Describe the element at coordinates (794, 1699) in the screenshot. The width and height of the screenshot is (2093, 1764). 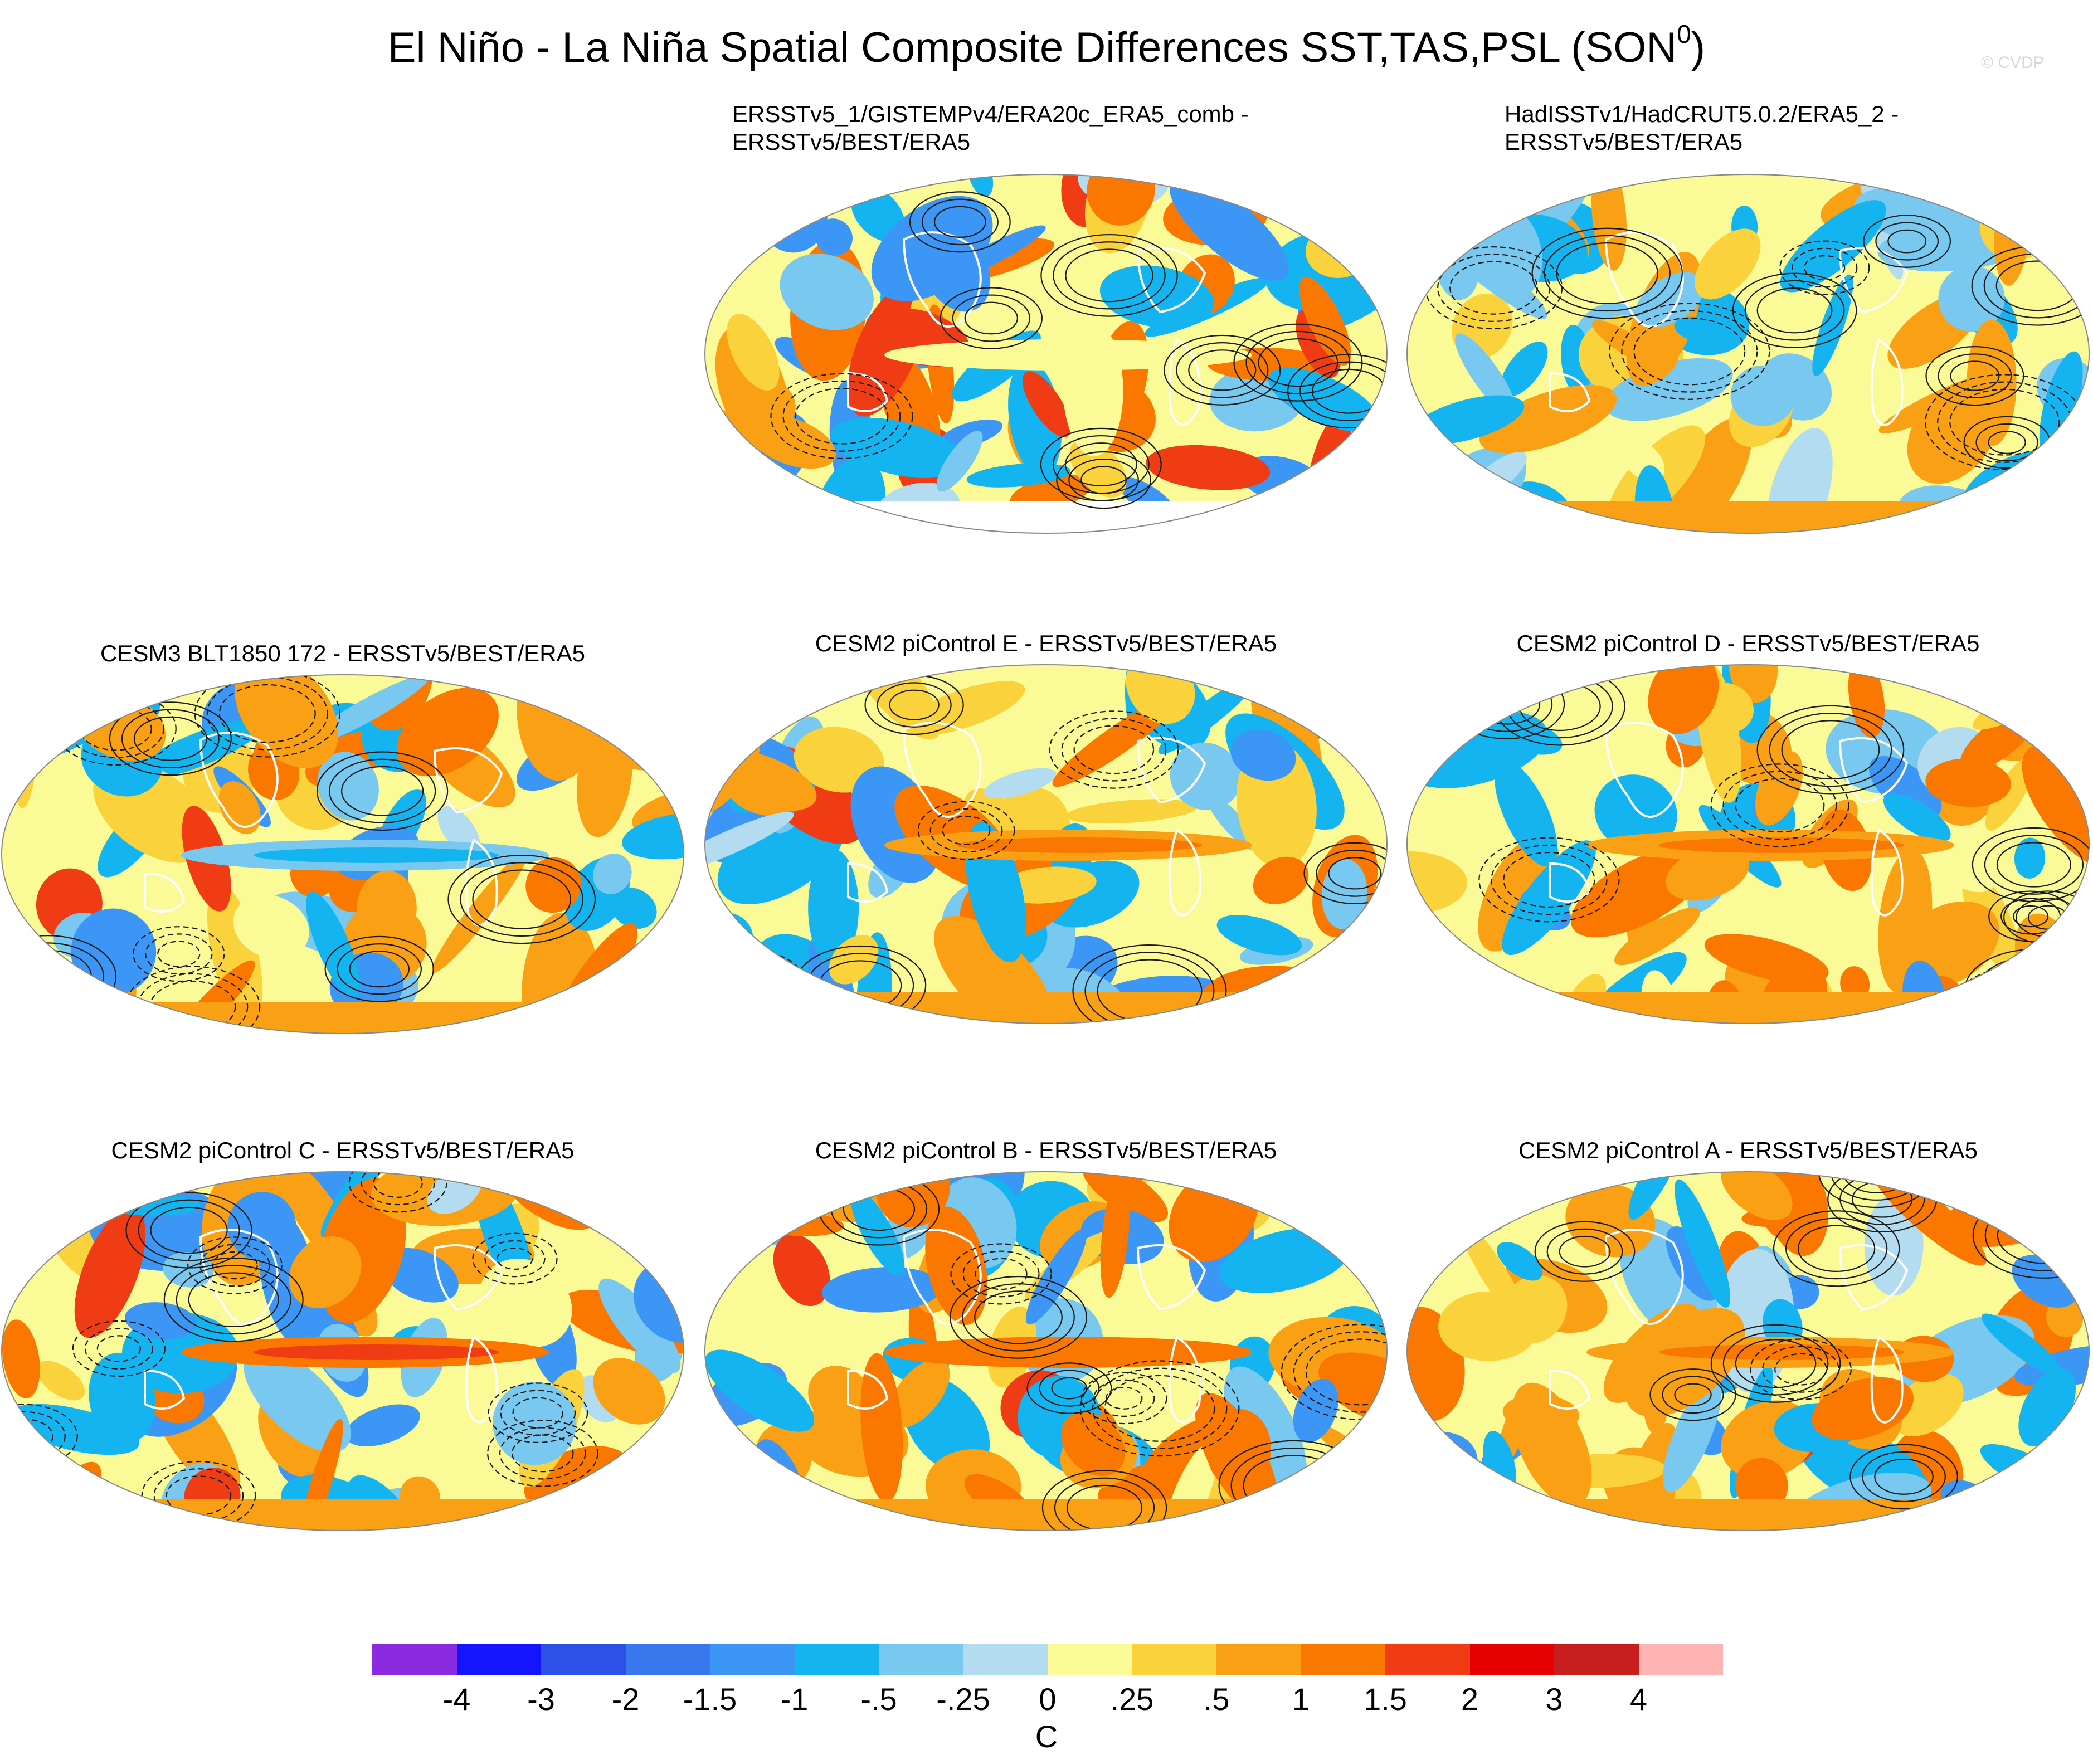
I see `colorbar-tick-label: -1` at that location.